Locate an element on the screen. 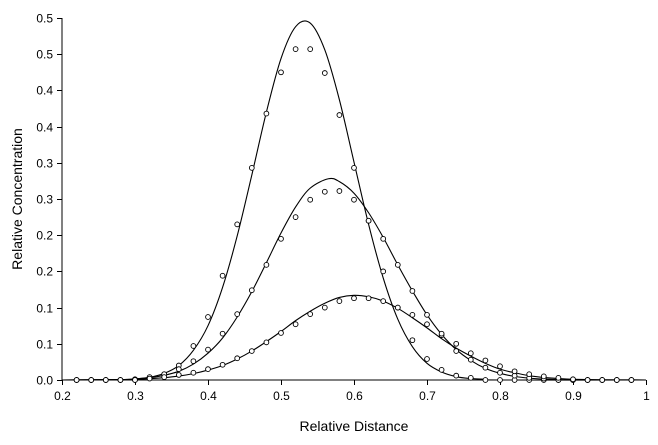  x-tick-label: 0.4 is located at coordinates (208, 396).